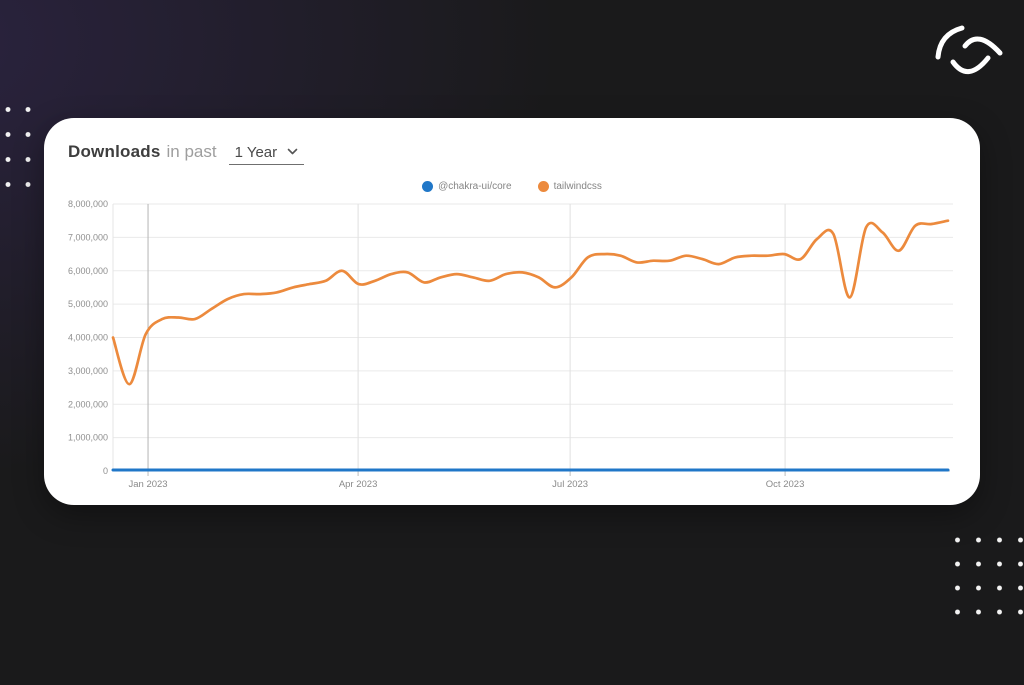  I want to click on card-header: Downloads in past 1 Year, so click(186, 153).